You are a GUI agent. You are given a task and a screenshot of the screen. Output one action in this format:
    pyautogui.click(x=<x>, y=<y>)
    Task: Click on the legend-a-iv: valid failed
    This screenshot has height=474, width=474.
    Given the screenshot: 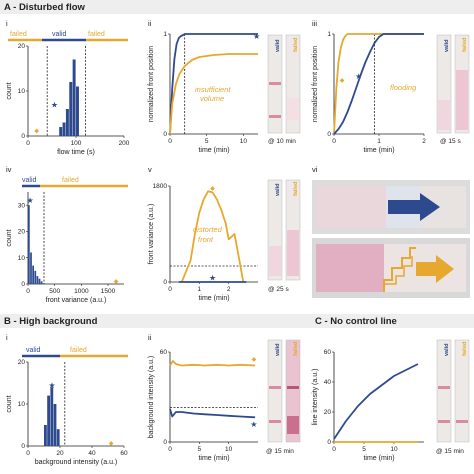 What is the action you would take?
    pyautogui.click(x=75, y=182)
    